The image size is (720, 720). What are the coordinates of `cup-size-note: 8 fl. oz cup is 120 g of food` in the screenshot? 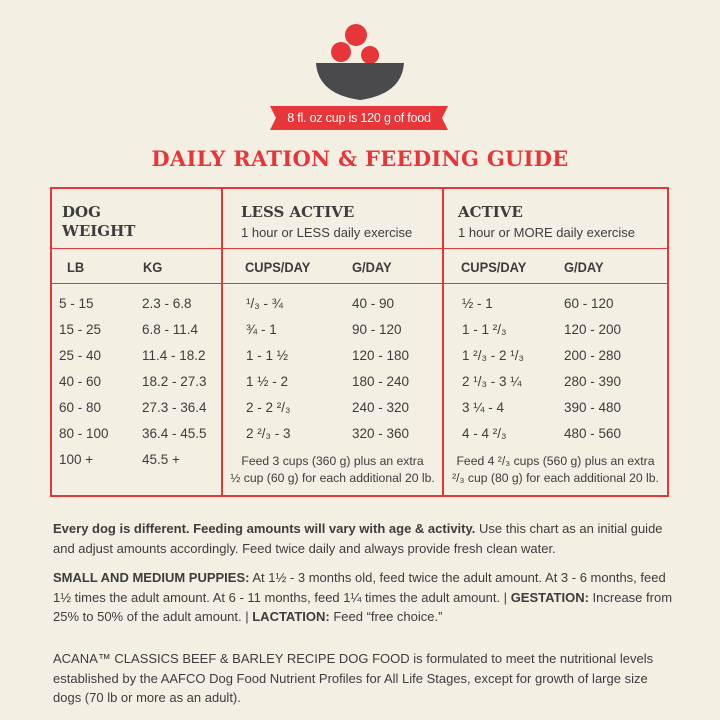 It's located at (359, 118).